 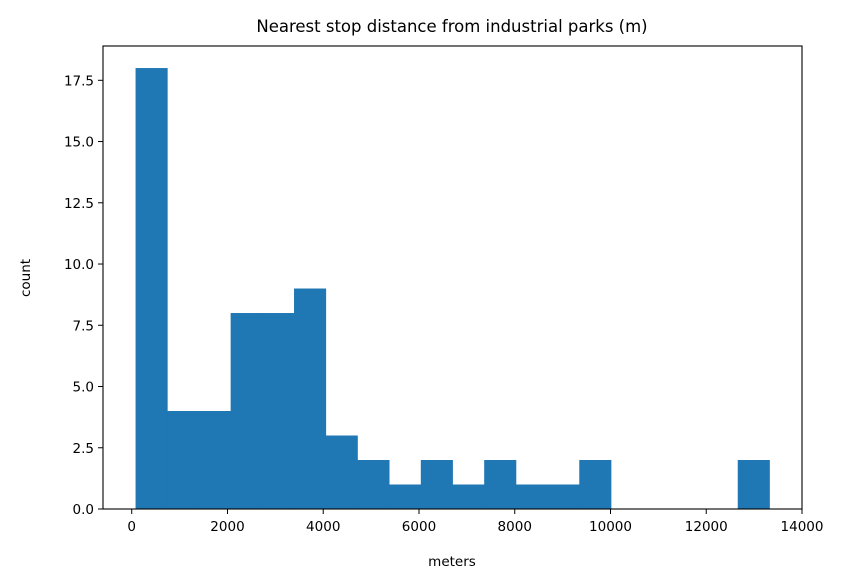 What do you see at coordinates (227, 527) in the screenshot?
I see `x-tick-label: 2000` at bounding box center [227, 527].